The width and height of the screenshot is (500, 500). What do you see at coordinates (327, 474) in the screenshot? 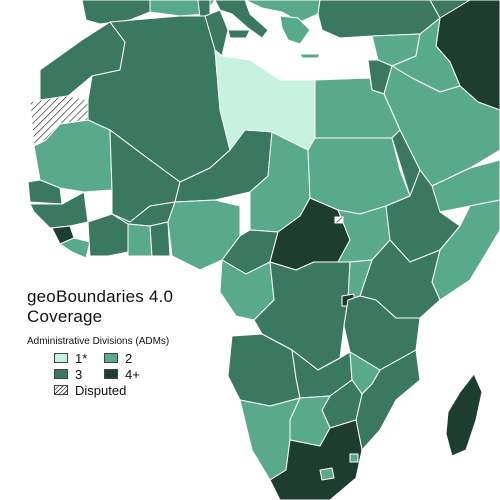
I see `region-lesotho` at bounding box center [327, 474].